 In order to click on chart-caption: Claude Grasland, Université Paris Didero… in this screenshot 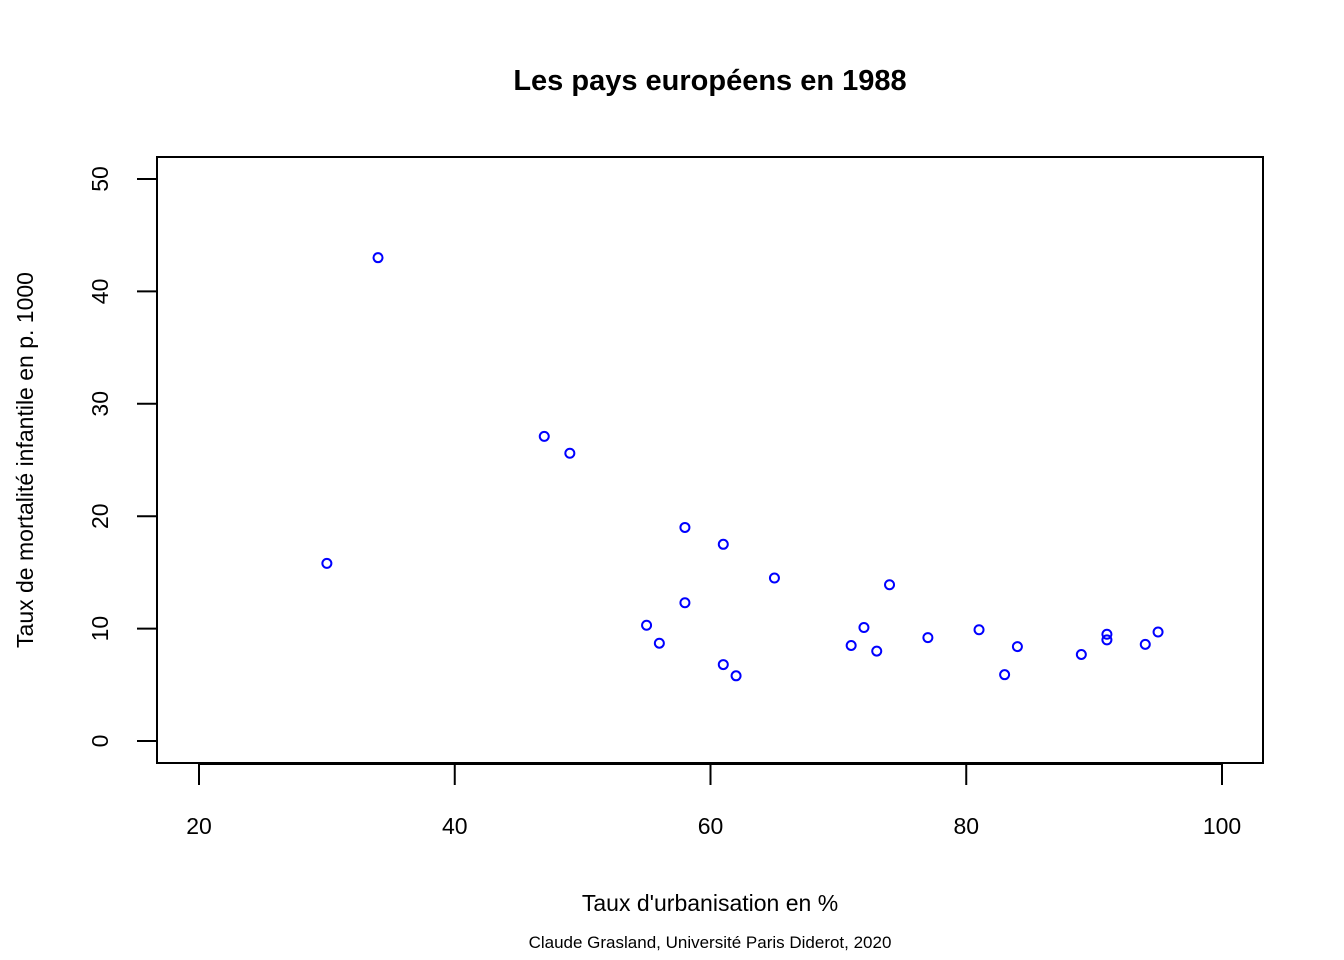, I will do `click(710, 942)`.